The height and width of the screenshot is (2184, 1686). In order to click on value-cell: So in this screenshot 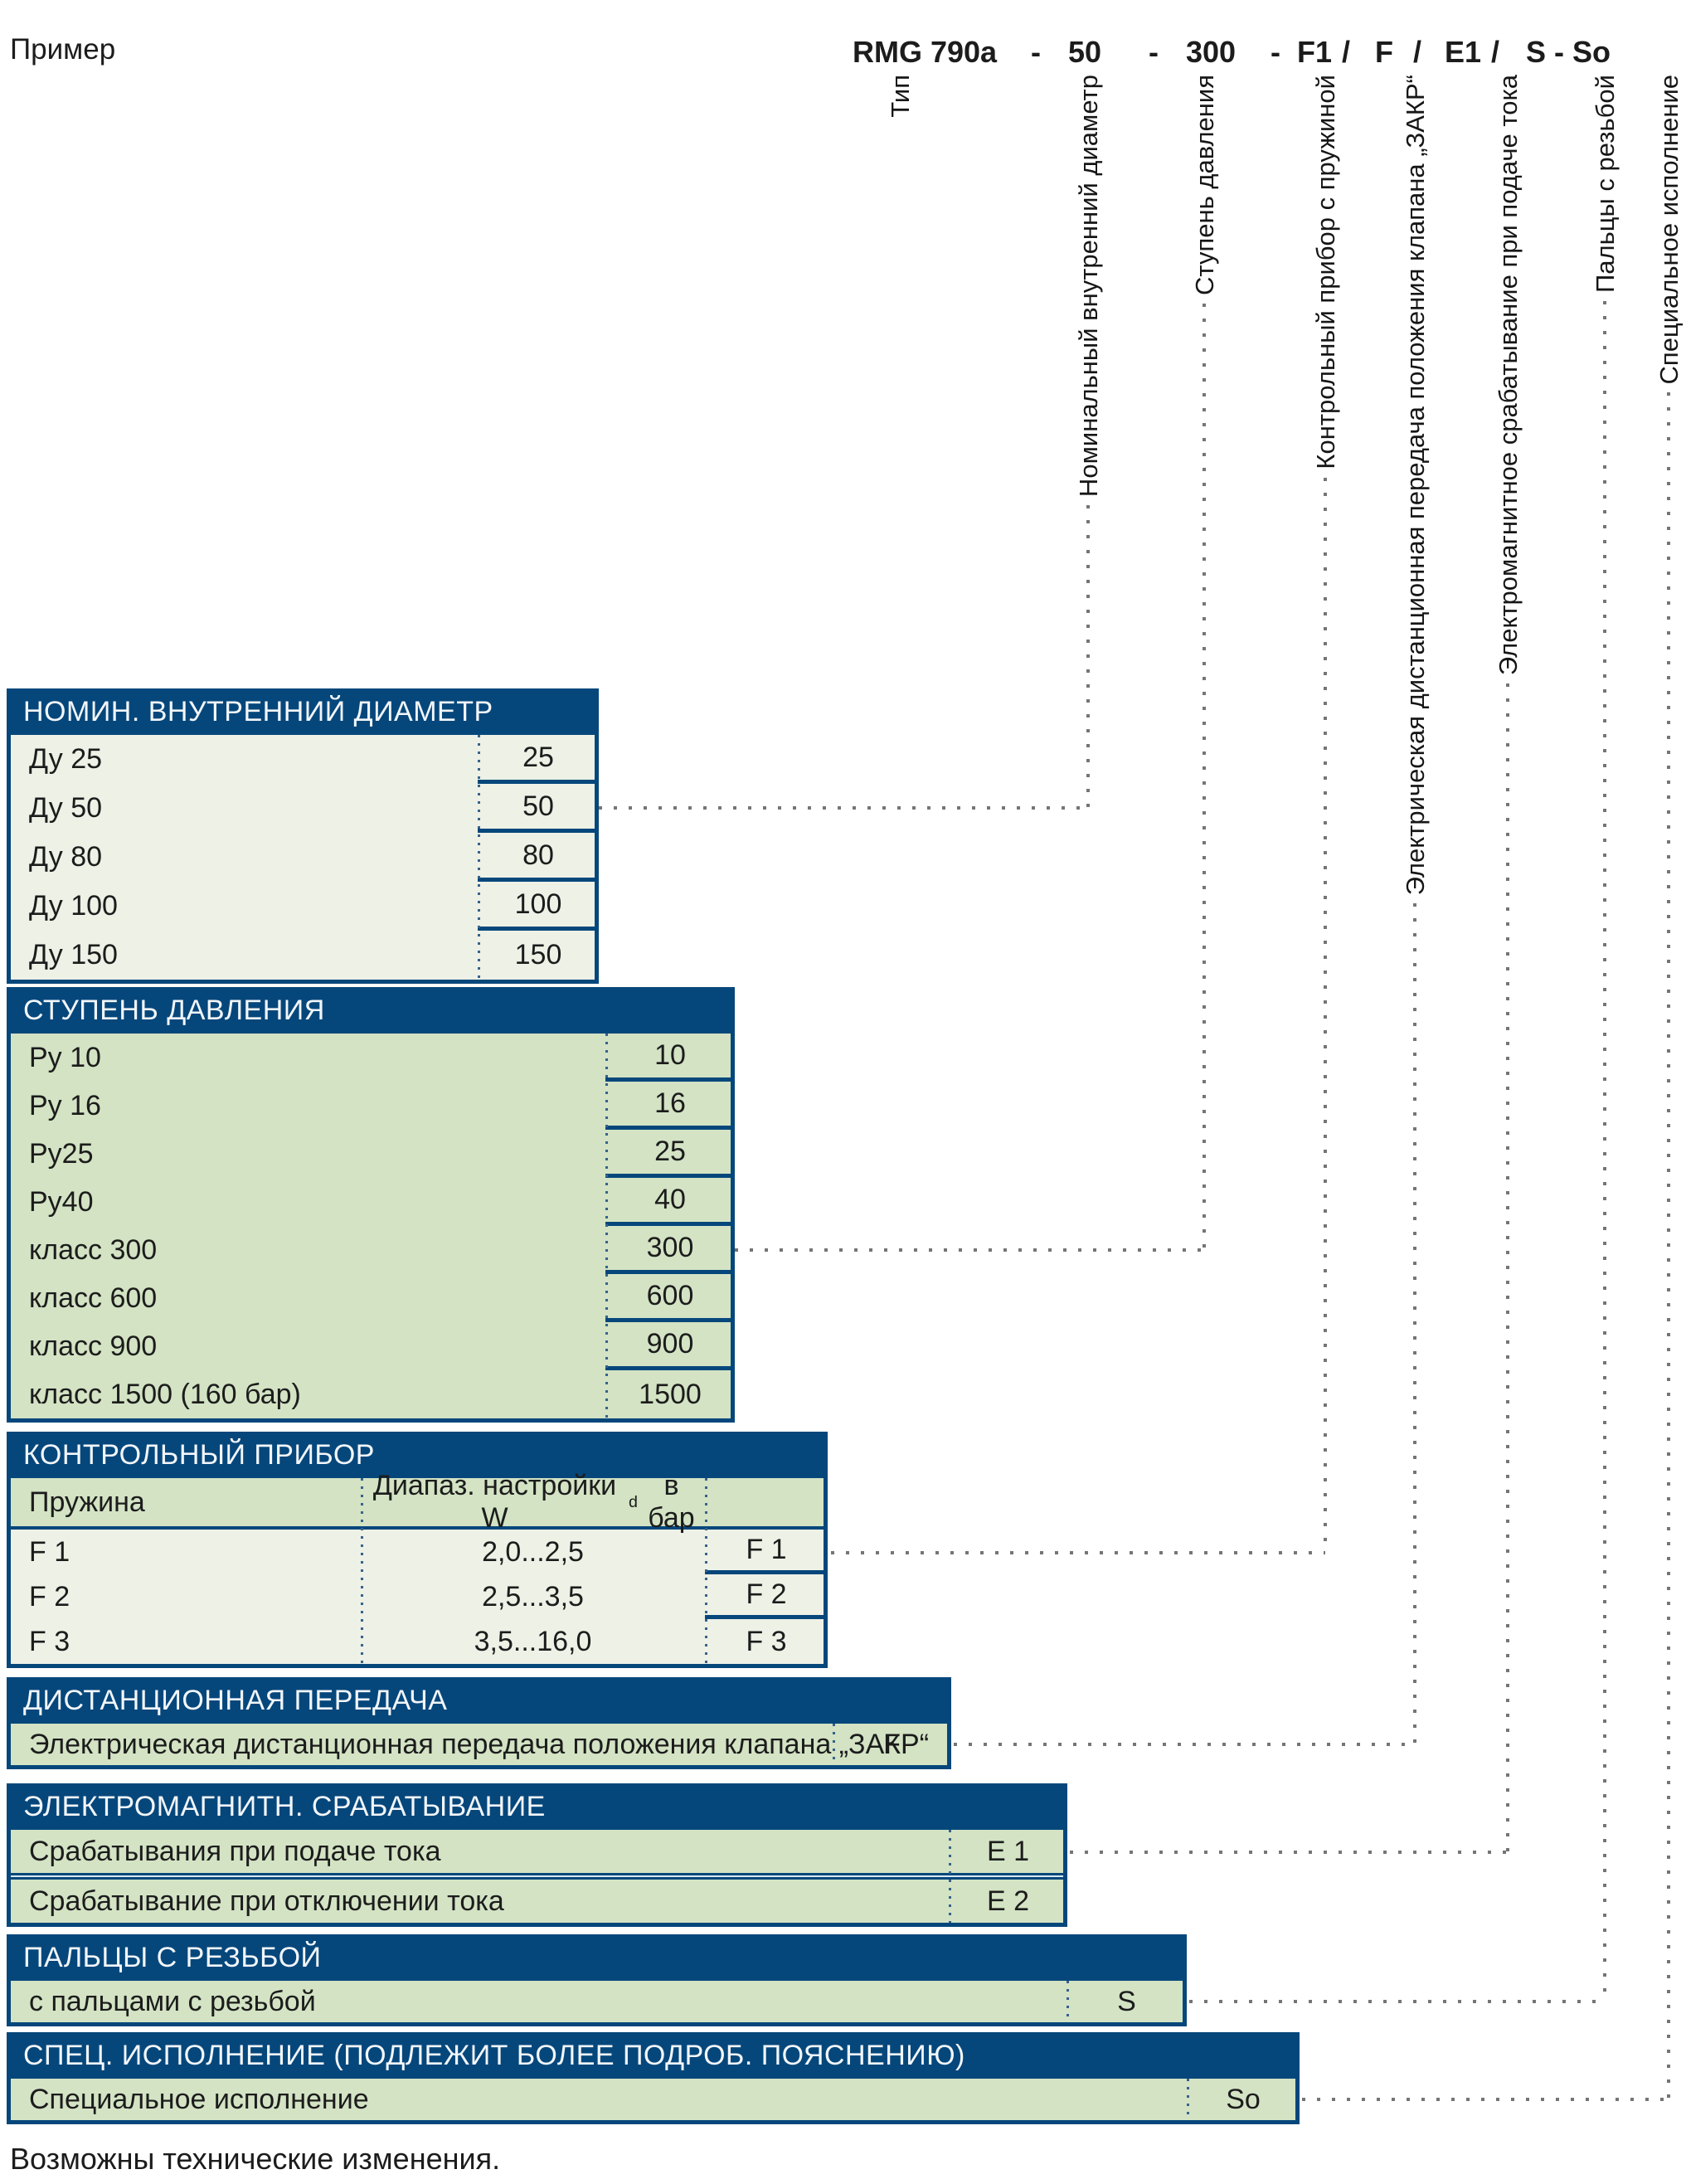, I will do `click(1244, 2099)`.